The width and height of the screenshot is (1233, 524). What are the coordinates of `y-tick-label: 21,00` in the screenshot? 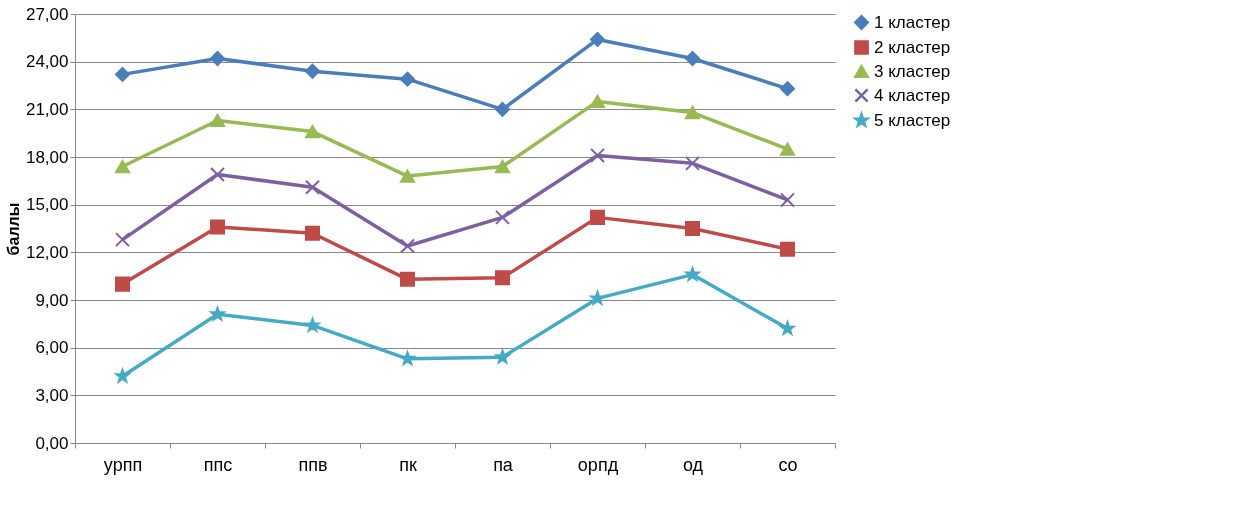 It's located at (47, 109).